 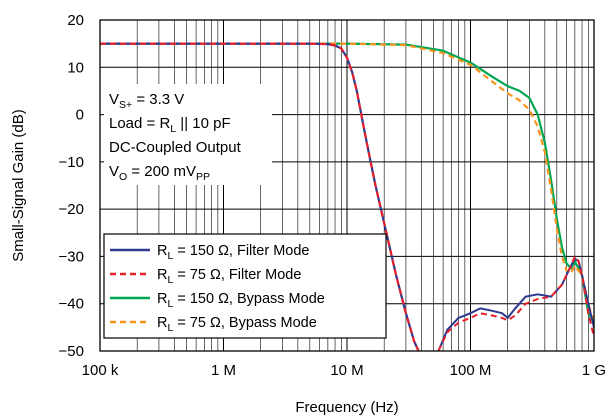 What do you see at coordinates (159, 173) in the screenshot?
I see `annotation-line: VO = 200 mVPP` at bounding box center [159, 173].